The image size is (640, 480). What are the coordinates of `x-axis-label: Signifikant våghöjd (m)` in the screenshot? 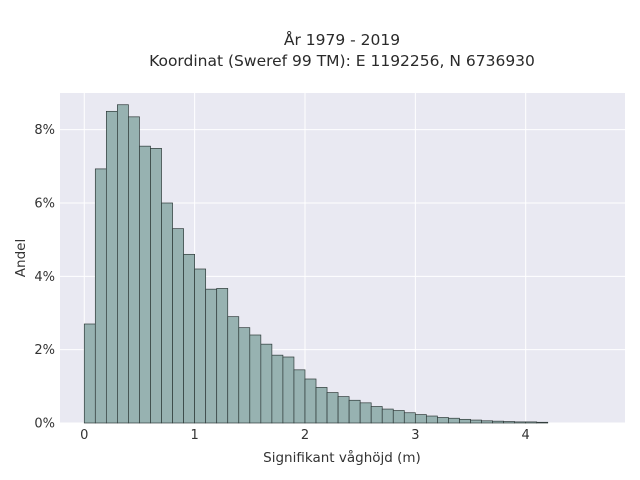 It's located at (342, 457).